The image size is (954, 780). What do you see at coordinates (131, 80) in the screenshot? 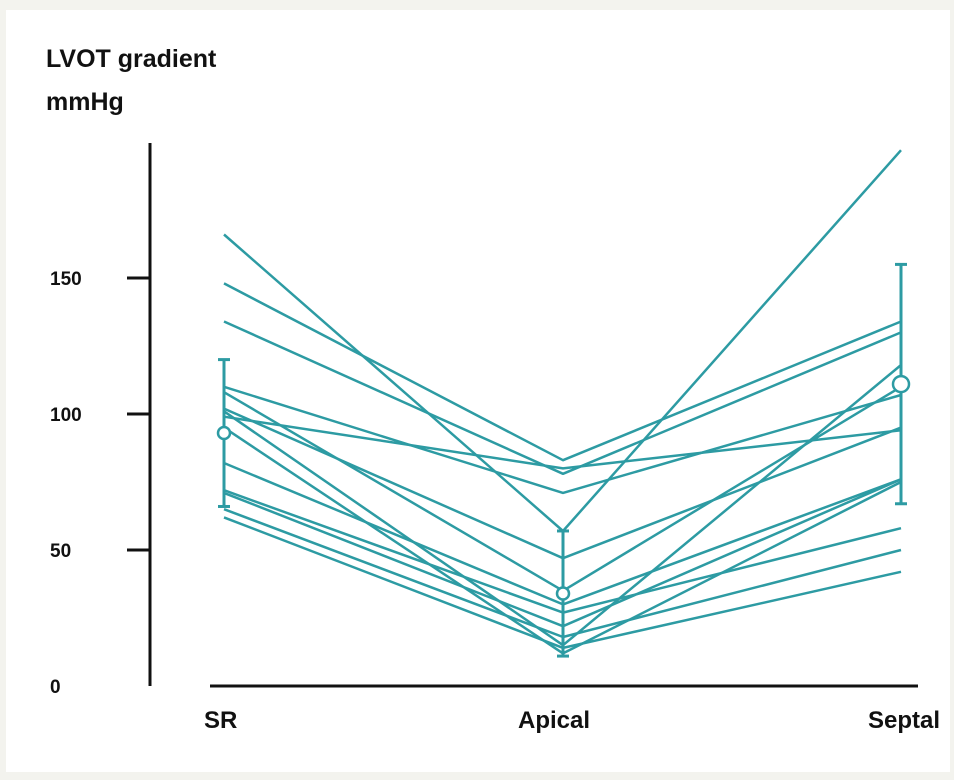
I see `y-axis-title: LVOT gradient mmHg` at bounding box center [131, 80].